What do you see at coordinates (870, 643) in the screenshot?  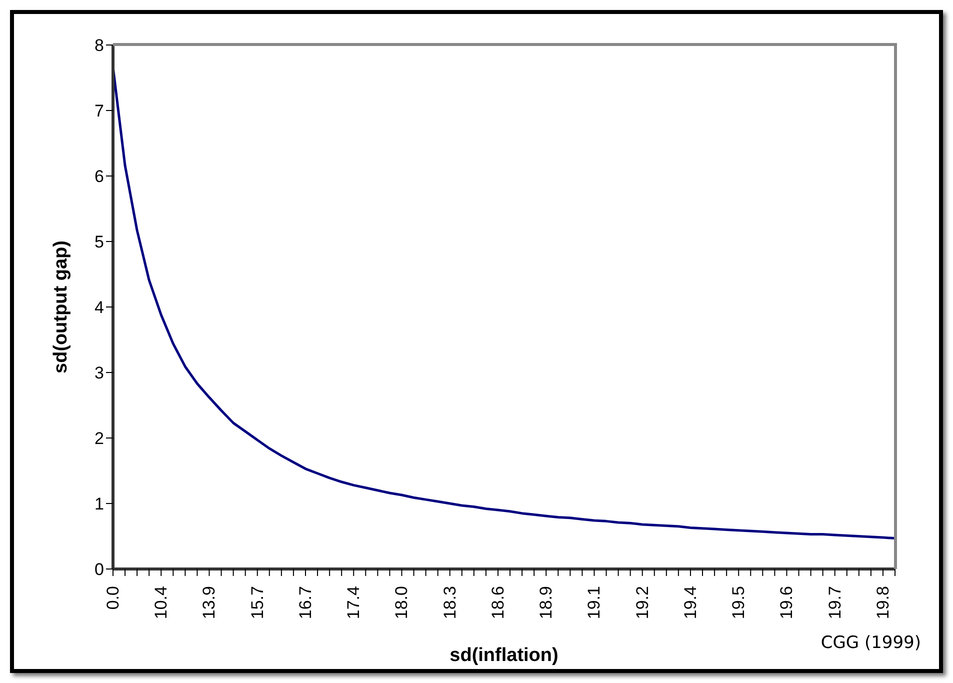 I see `text: CGG (1999)` at bounding box center [870, 643].